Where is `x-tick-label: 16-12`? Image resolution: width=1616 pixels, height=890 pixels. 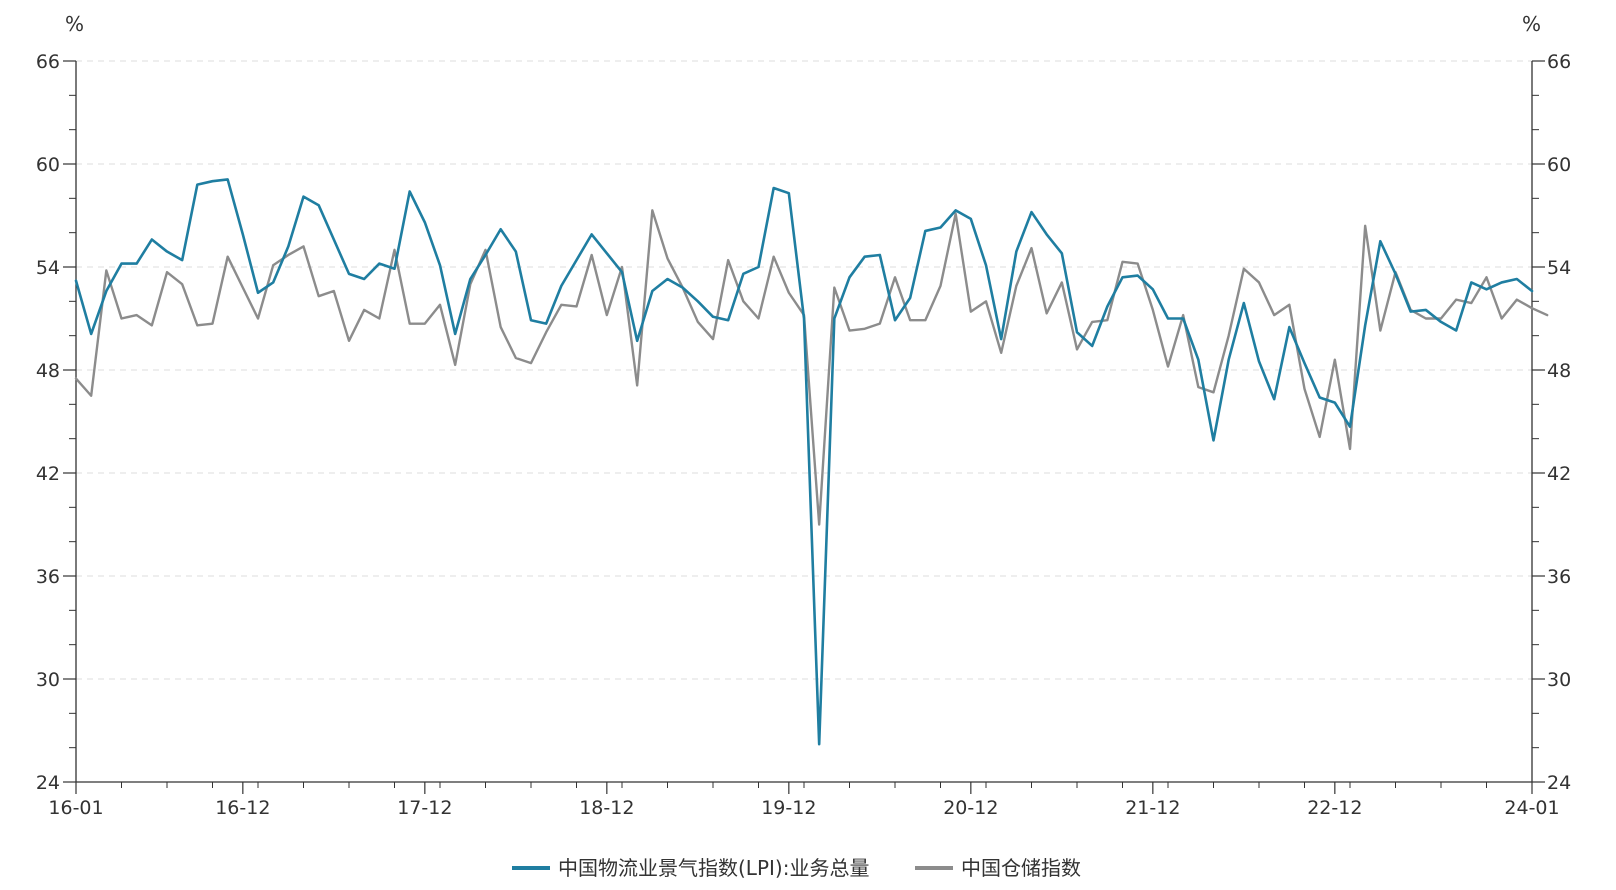 x-tick-label: 16-12 is located at coordinates (242, 808).